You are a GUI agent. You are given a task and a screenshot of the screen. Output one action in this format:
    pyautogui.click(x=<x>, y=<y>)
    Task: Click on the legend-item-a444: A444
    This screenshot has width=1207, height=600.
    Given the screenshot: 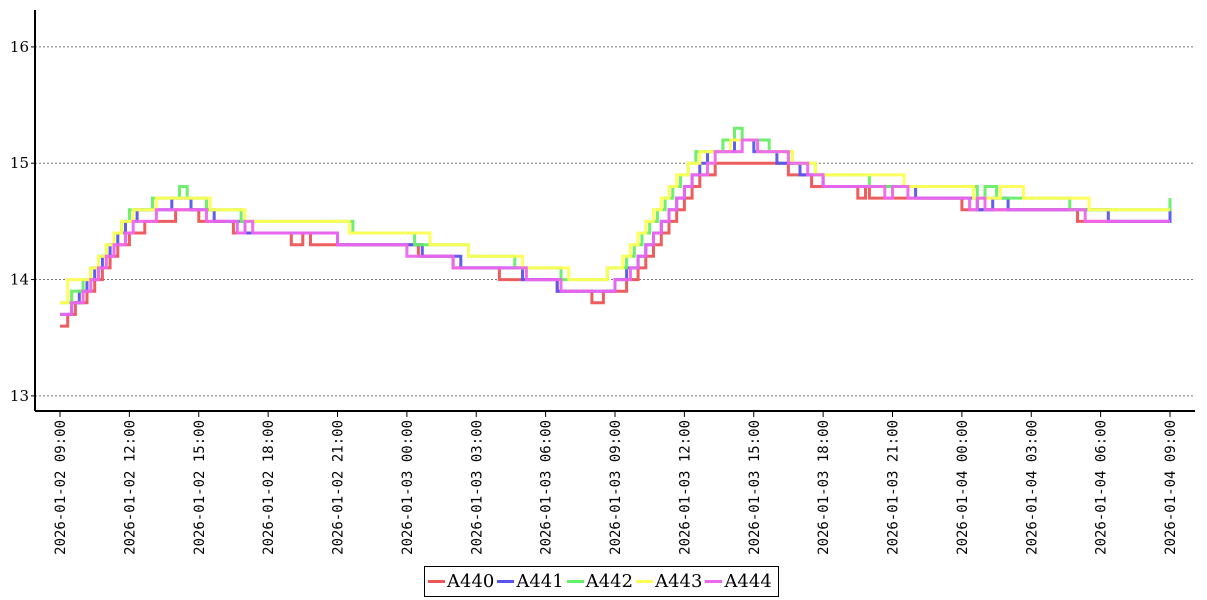 What is the action you would take?
    pyautogui.click(x=738, y=581)
    